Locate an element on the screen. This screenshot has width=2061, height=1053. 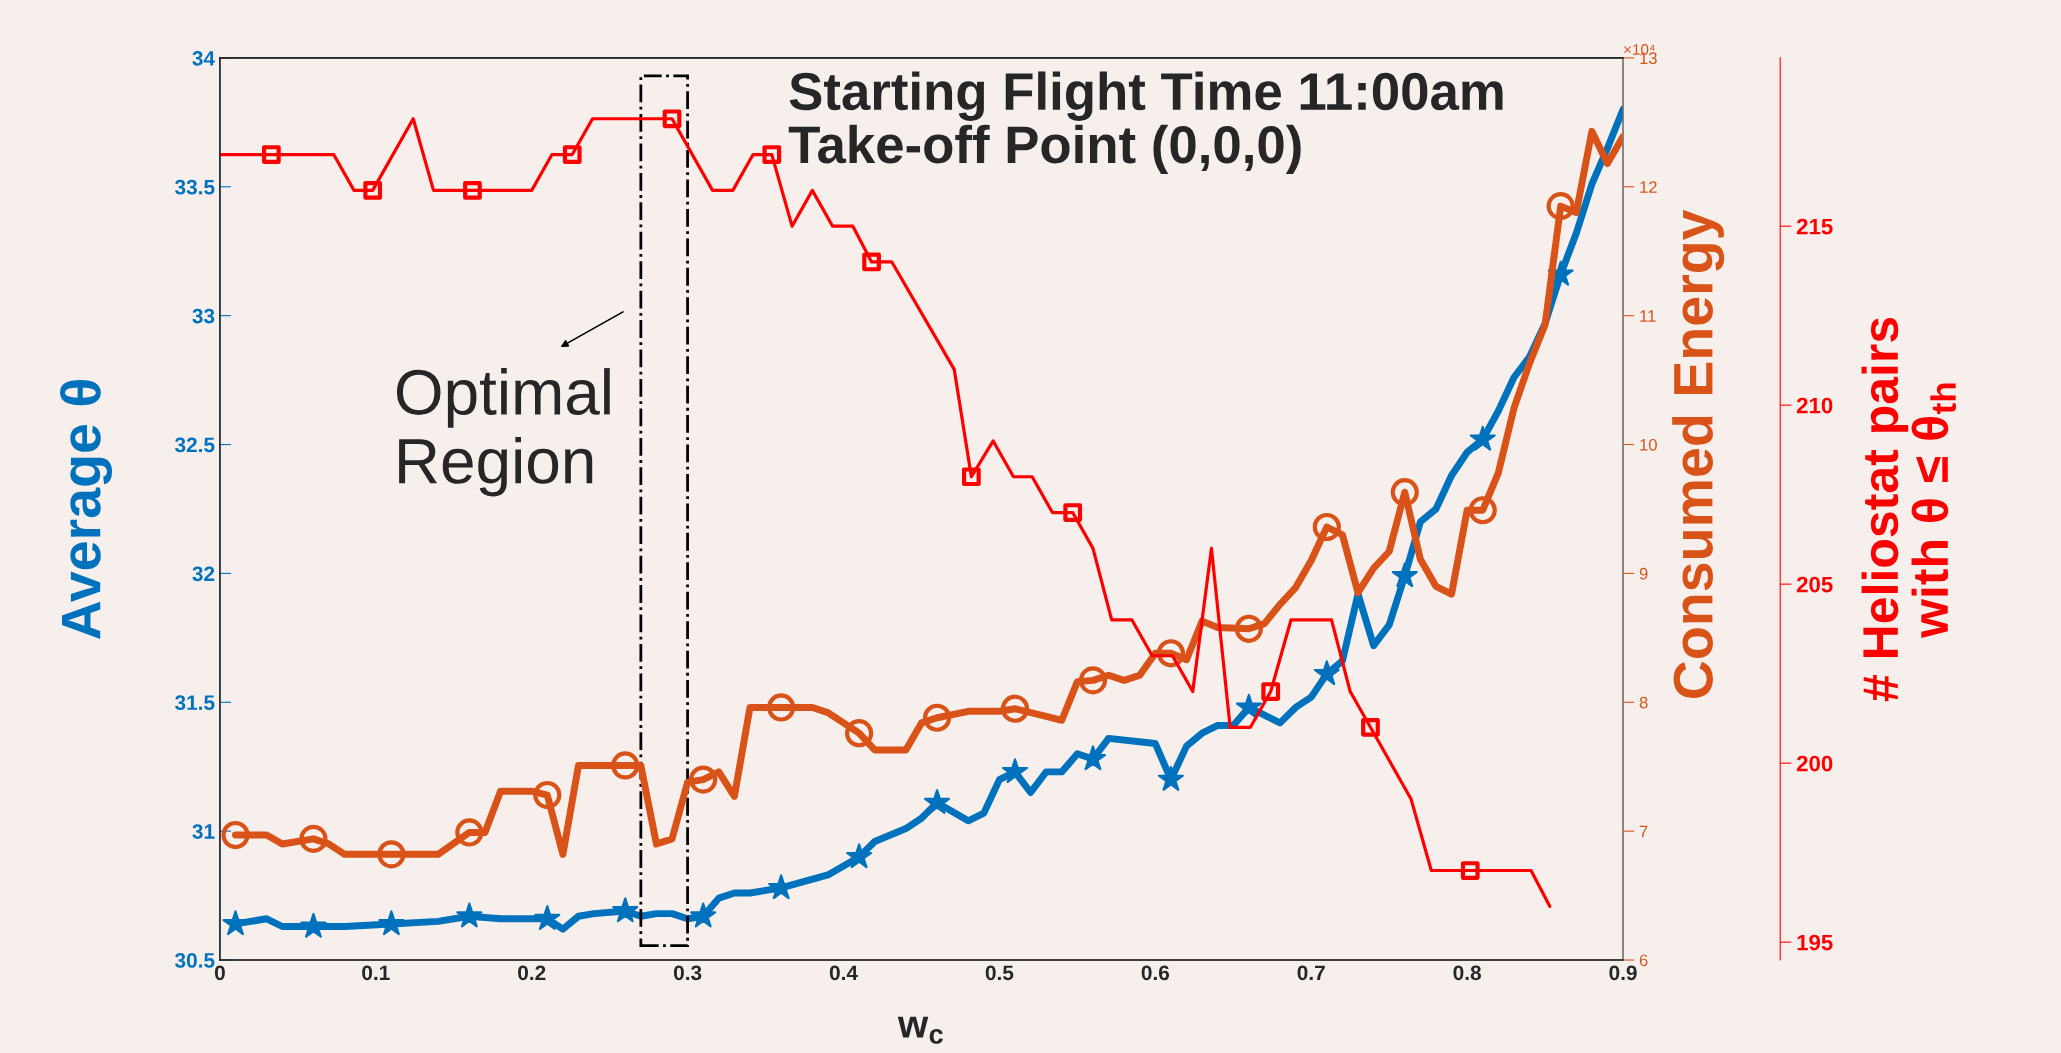
x-tick-label: 0 is located at coordinates (219, 973).